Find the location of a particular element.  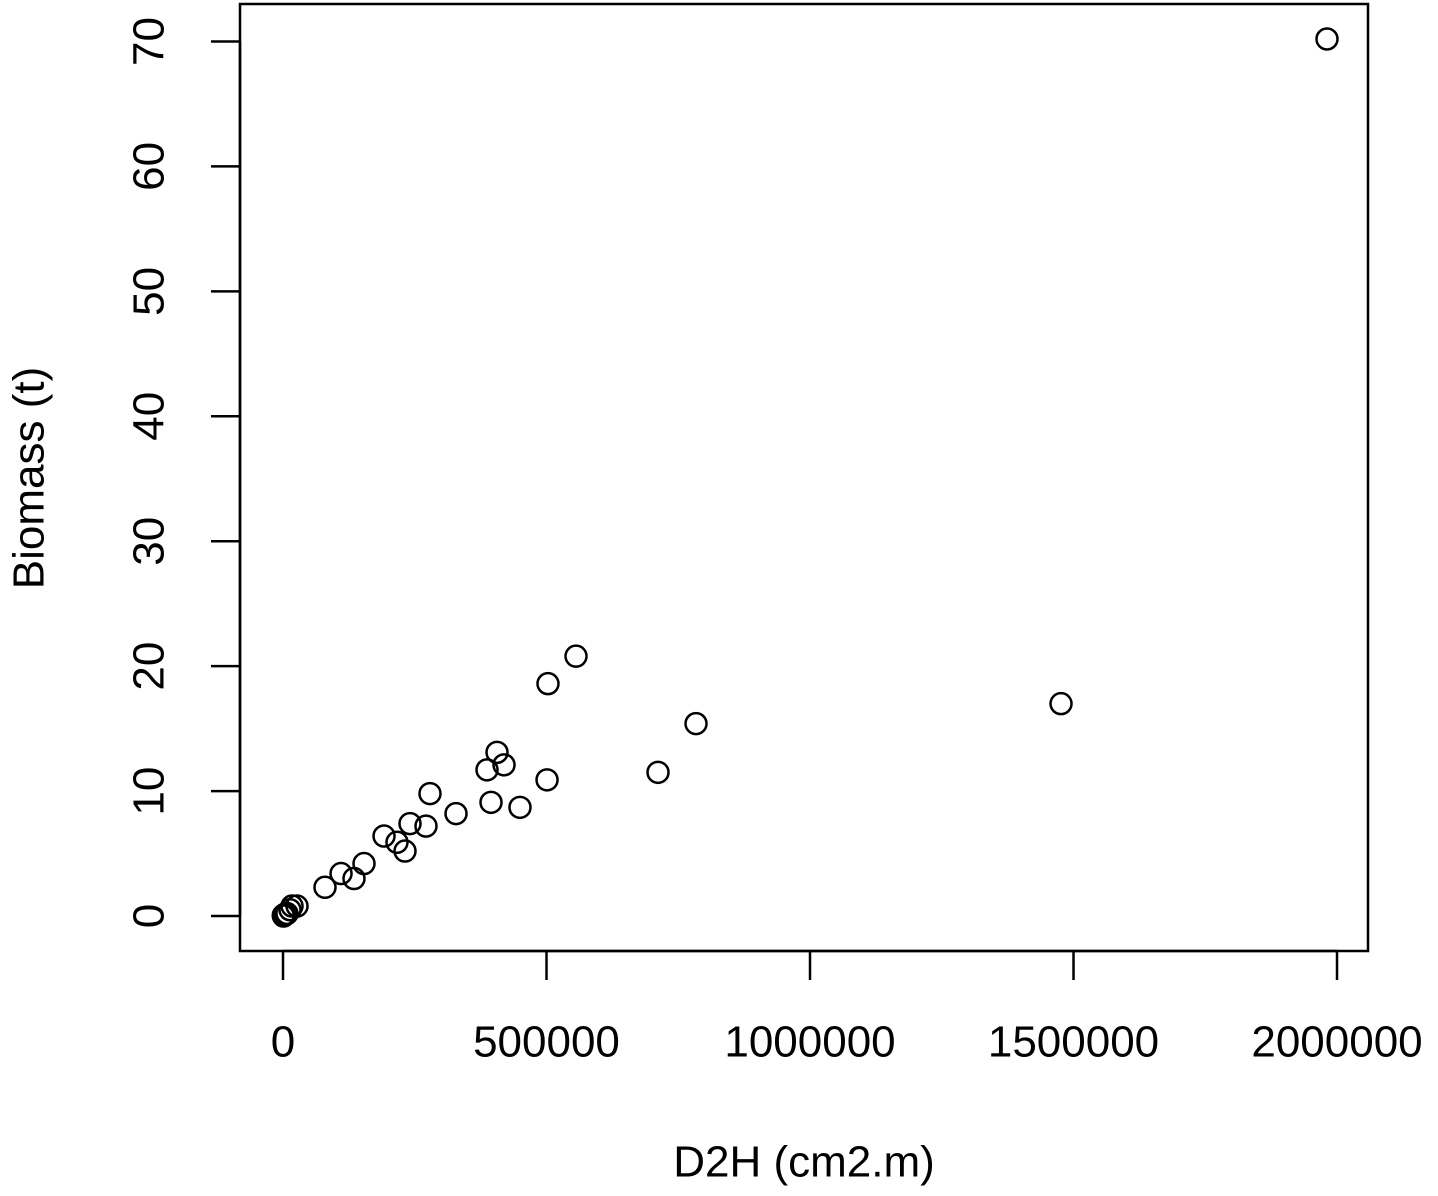

y-tick-label: 60 is located at coordinates (149, 166).